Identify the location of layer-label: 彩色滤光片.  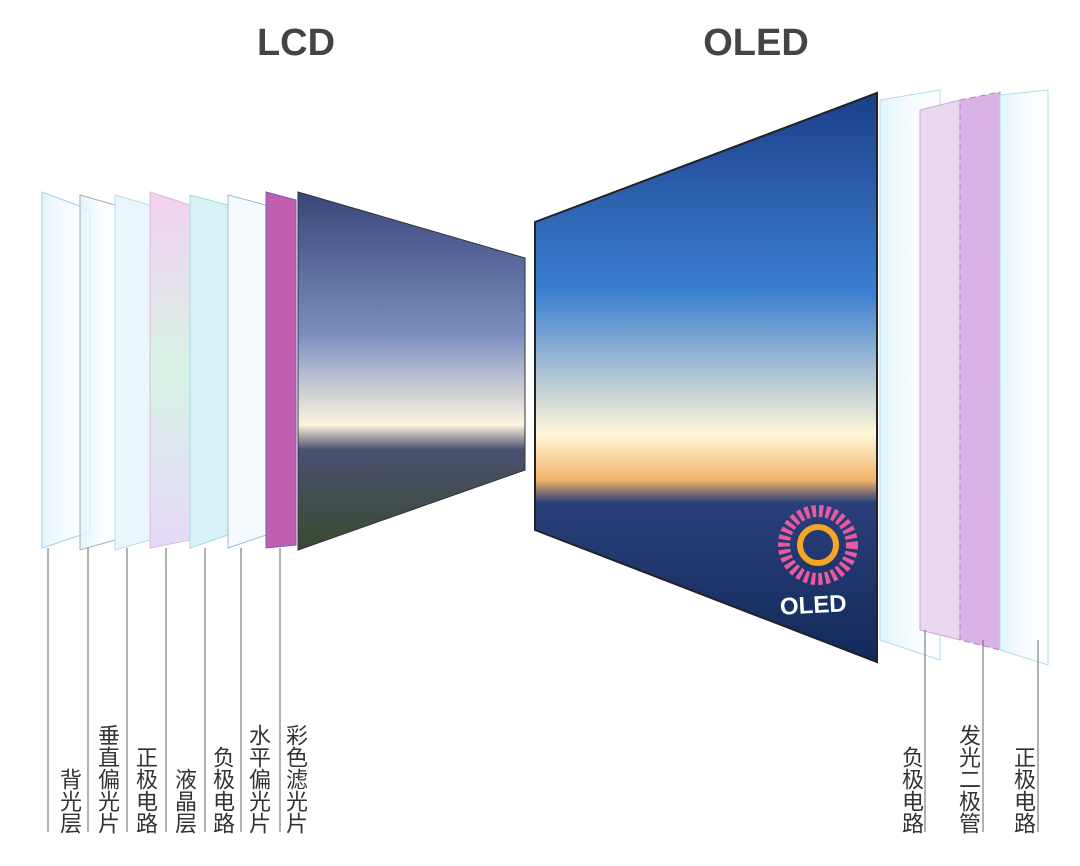
(294, 779).